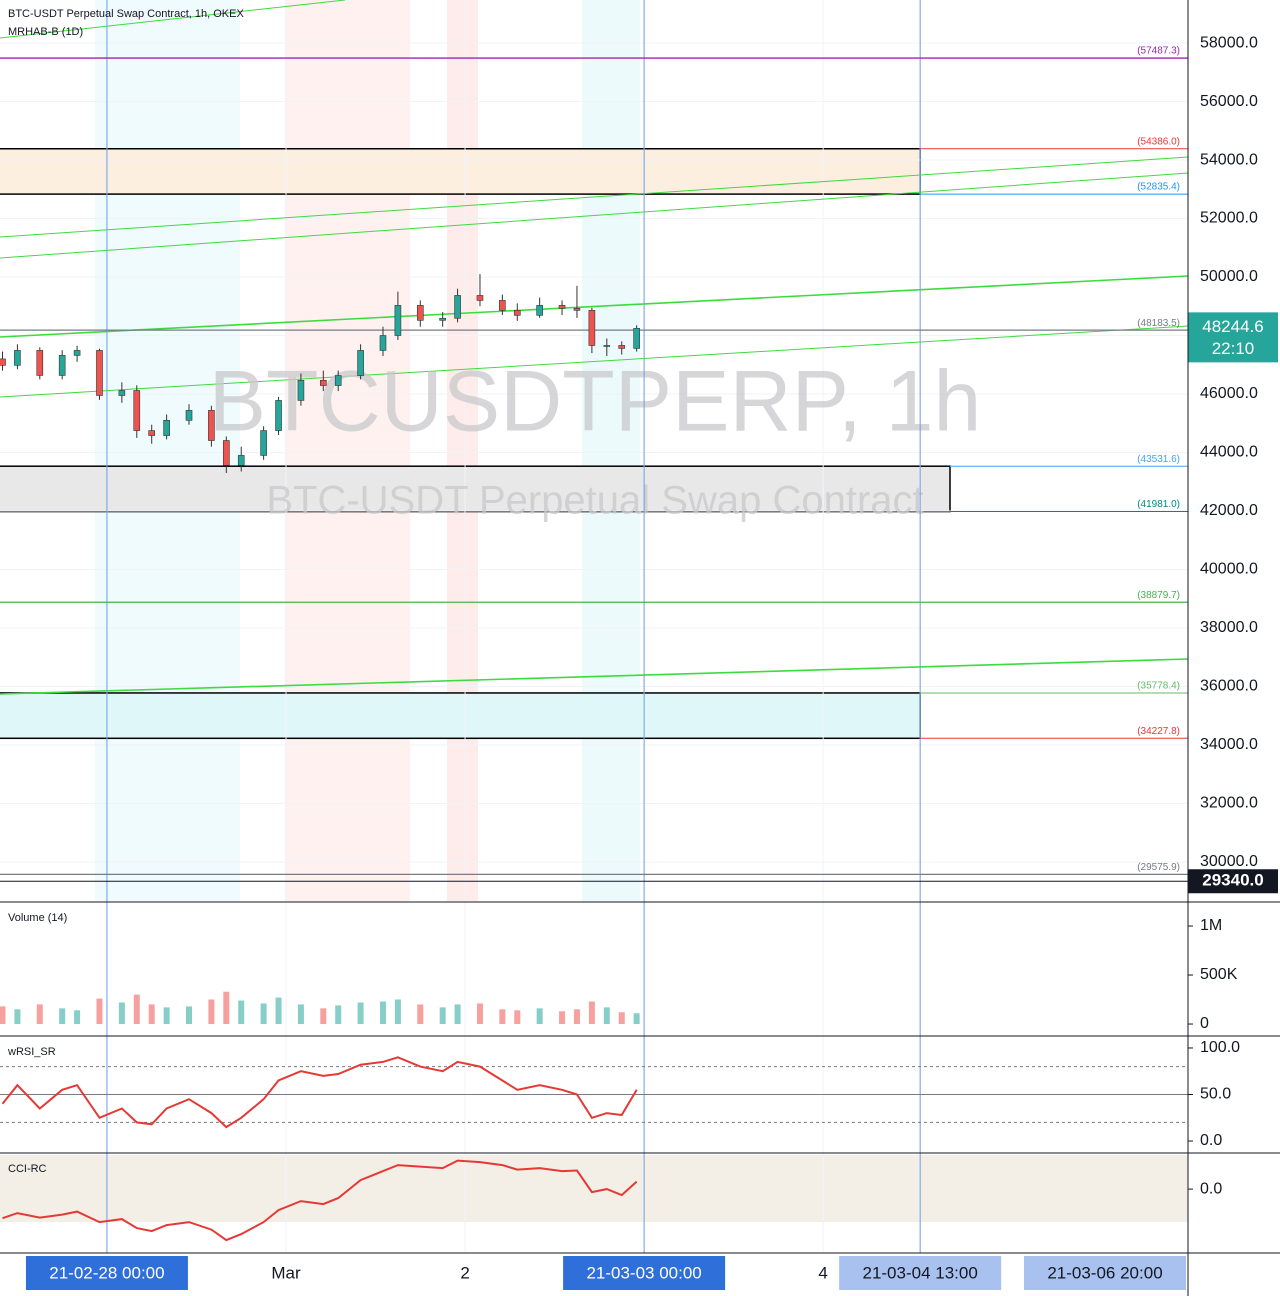 This screenshot has width=1280, height=1296. What do you see at coordinates (594, 1188) in the screenshot?
I see `cci-band` at bounding box center [594, 1188].